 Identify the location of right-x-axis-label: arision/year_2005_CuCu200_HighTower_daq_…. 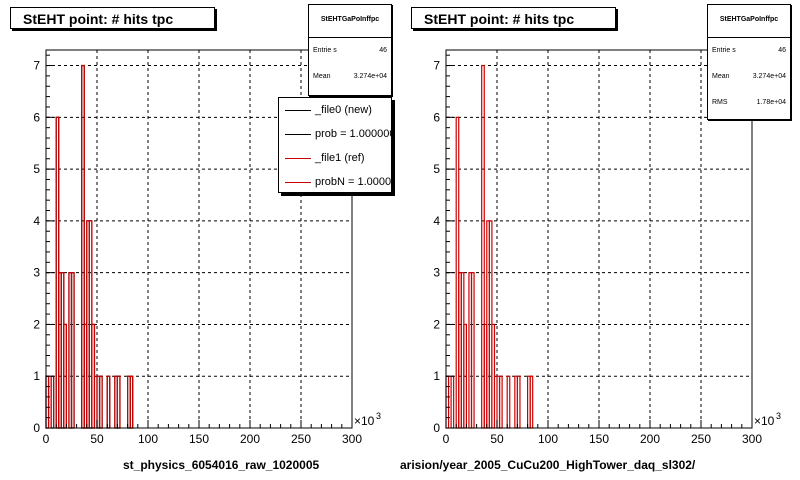
(548, 465).